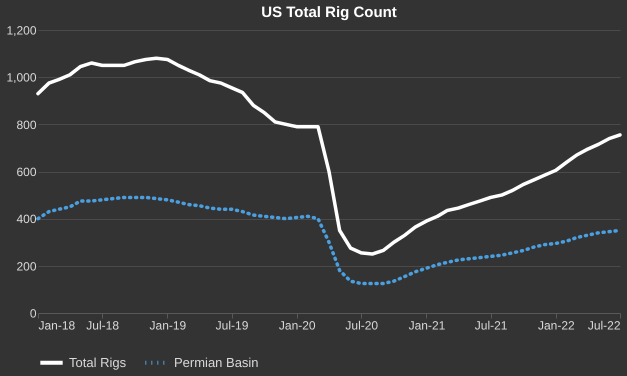 The width and height of the screenshot is (627, 376). I want to click on y-tick-label: 1,200, so click(21, 31).